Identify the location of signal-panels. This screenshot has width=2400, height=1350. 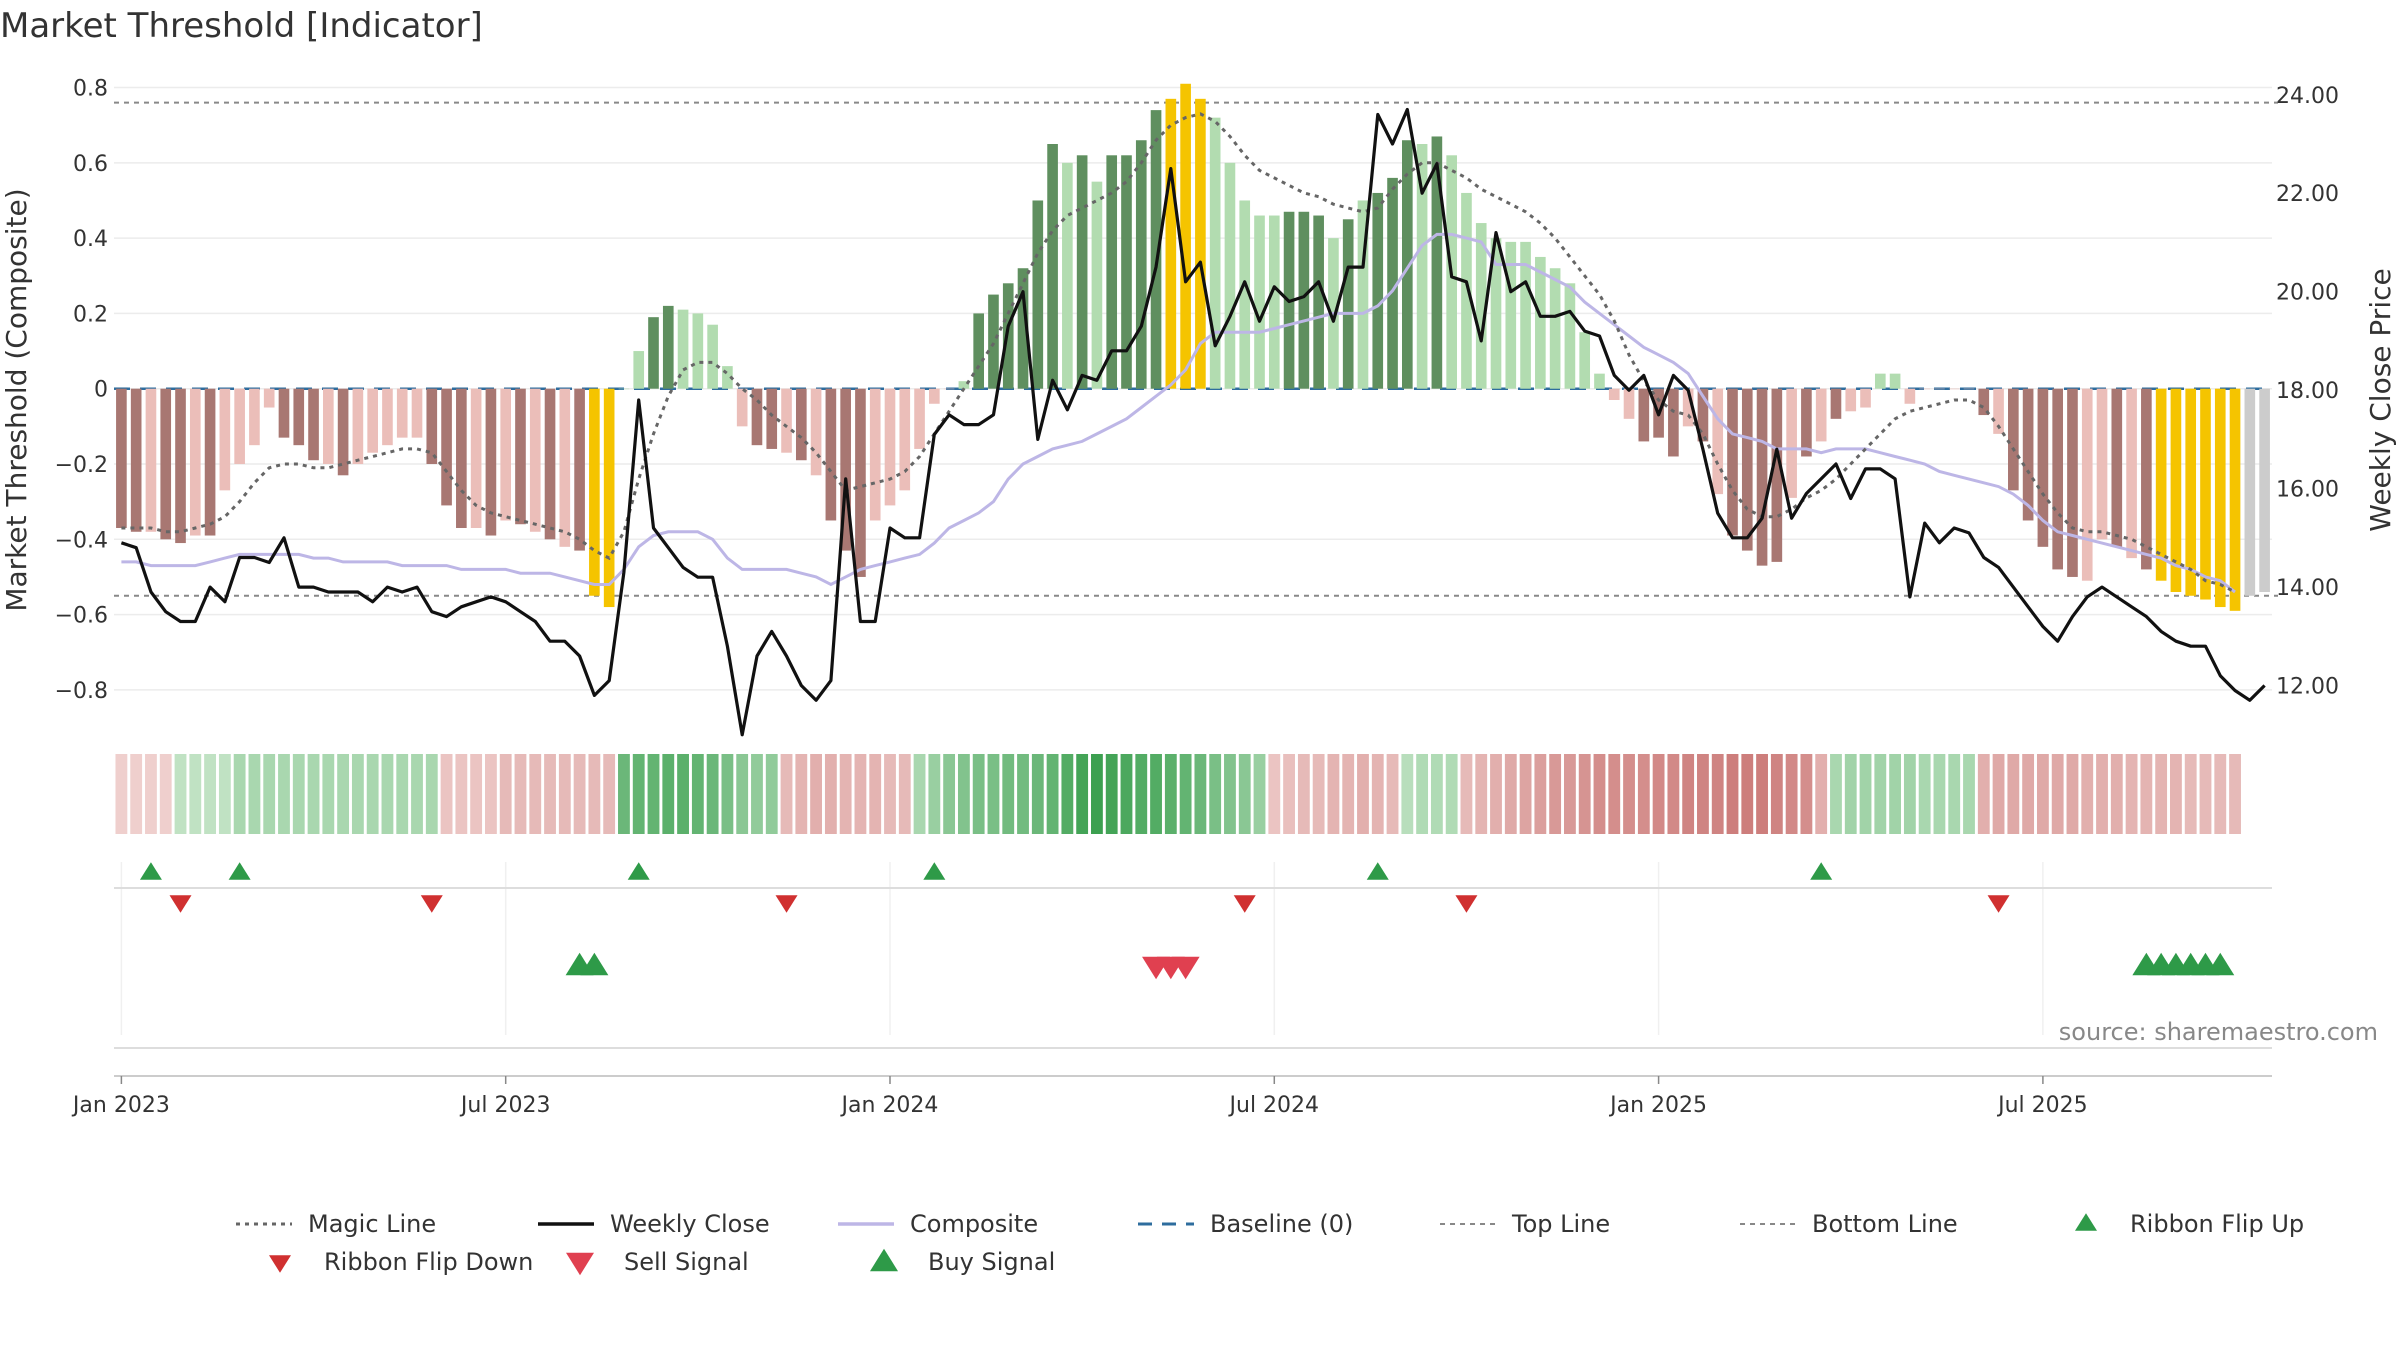
(1193, 955).